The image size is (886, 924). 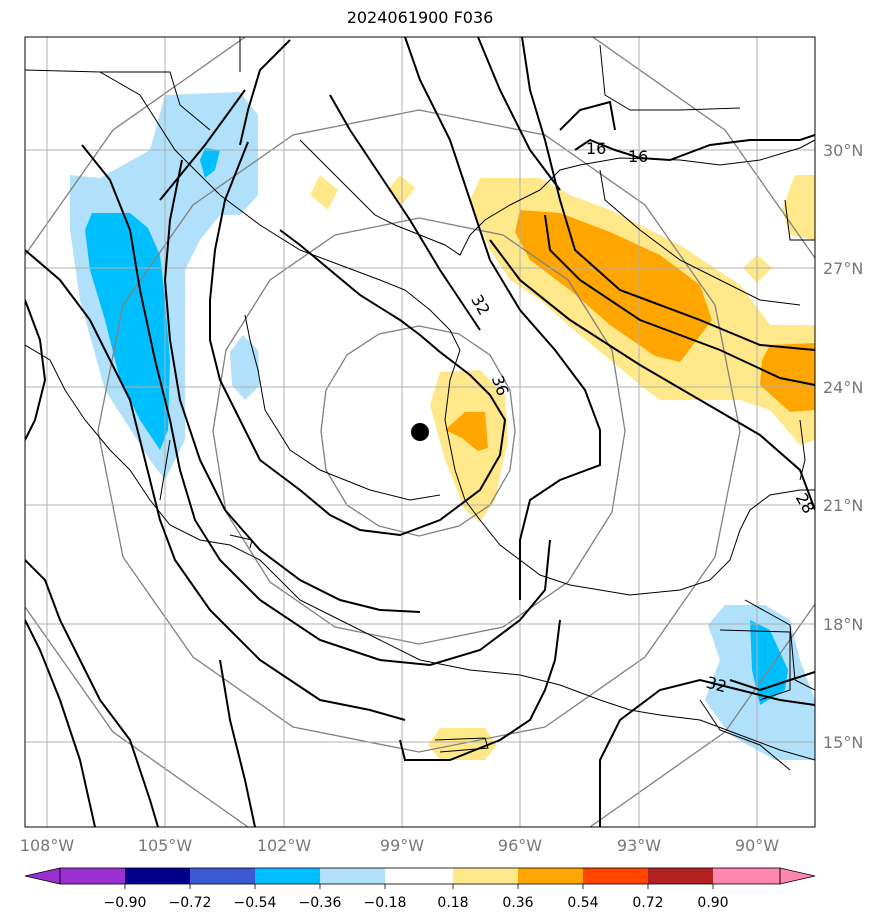 I want to click on colorbar-label: −0.54, so click(x=255, y=903).